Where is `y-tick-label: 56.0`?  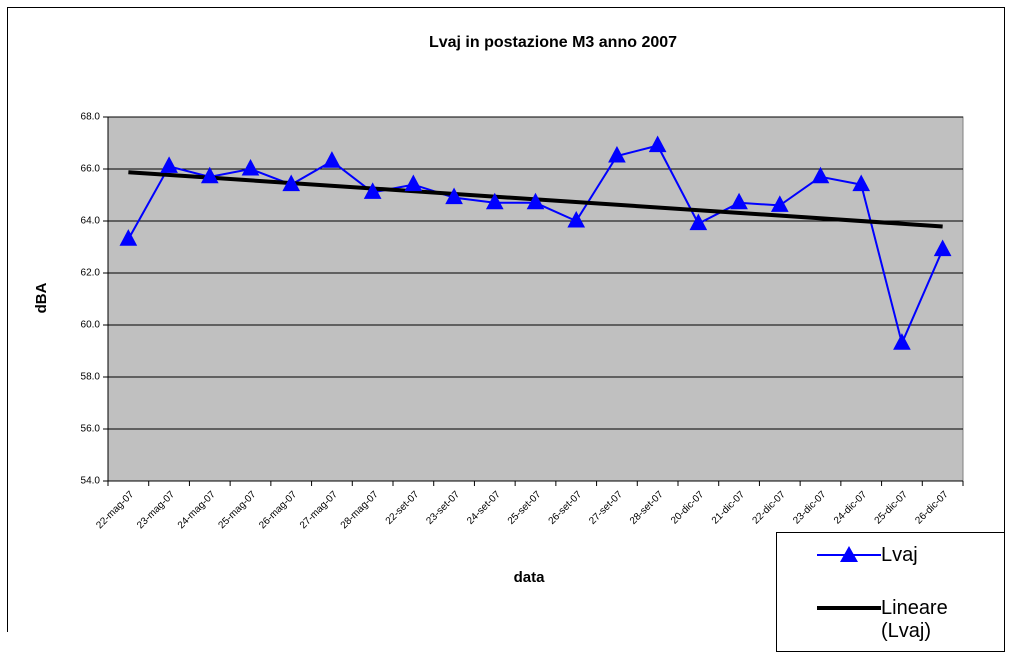
y-tick-label: 56.0 is located at coordinates (91, 429).